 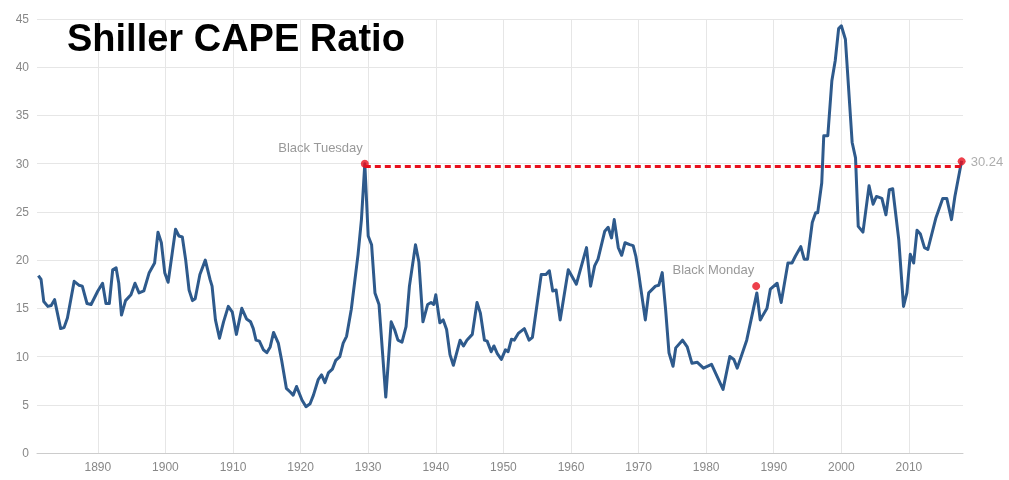 I want to click on annotation: Black Tuesday, so click(x=321, y=147).